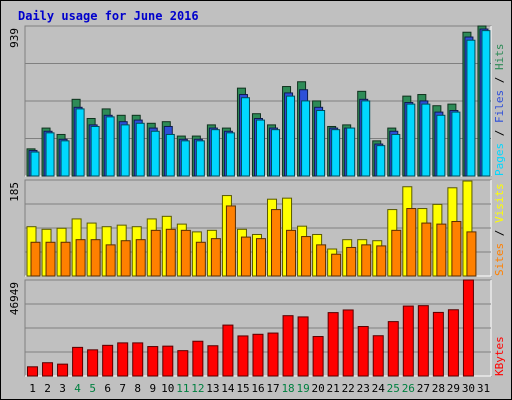 This screenshot has height=400, width=512. I want to click on x-tick-label: 5, so click(92, 388).